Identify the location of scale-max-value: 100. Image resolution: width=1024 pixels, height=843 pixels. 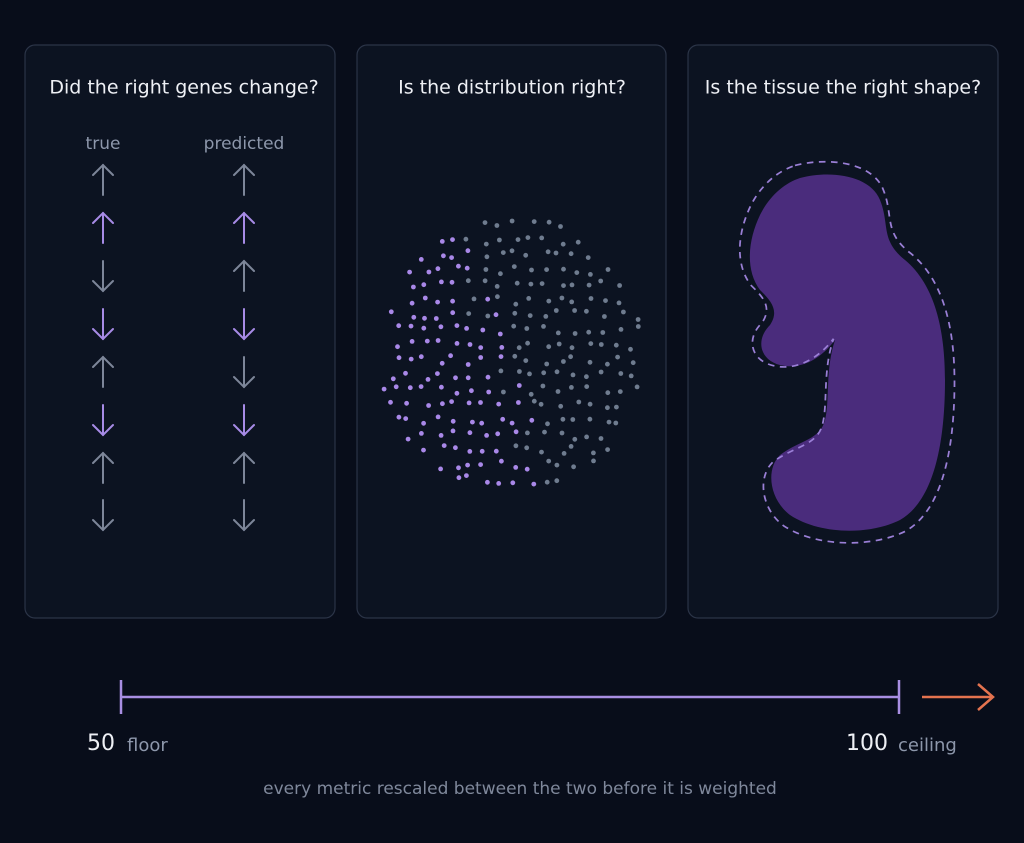
(867, 743).